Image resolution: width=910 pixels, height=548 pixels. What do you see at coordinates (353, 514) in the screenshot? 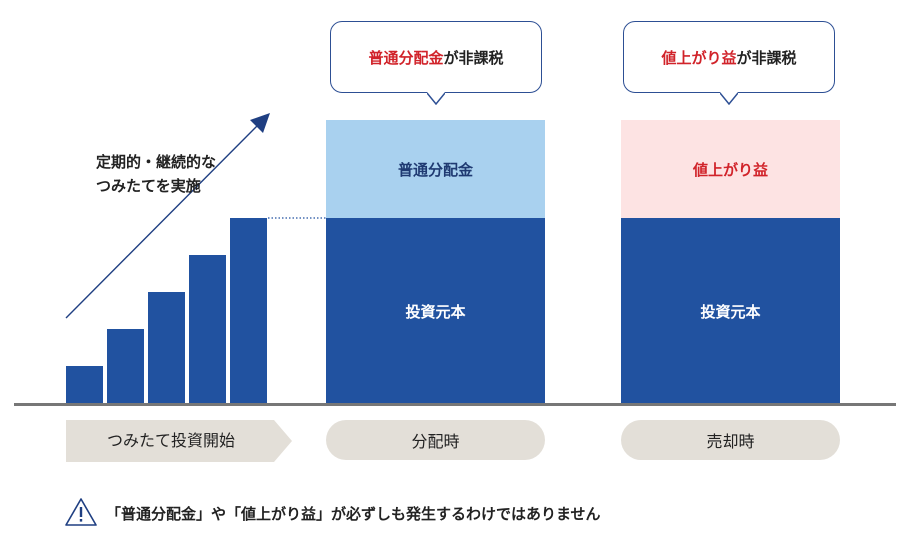
I see `disclaimer-note: 「普通分配金」や「値上がり益」が必ずしも発生するわけではありません` at bounding box center [353, 514].